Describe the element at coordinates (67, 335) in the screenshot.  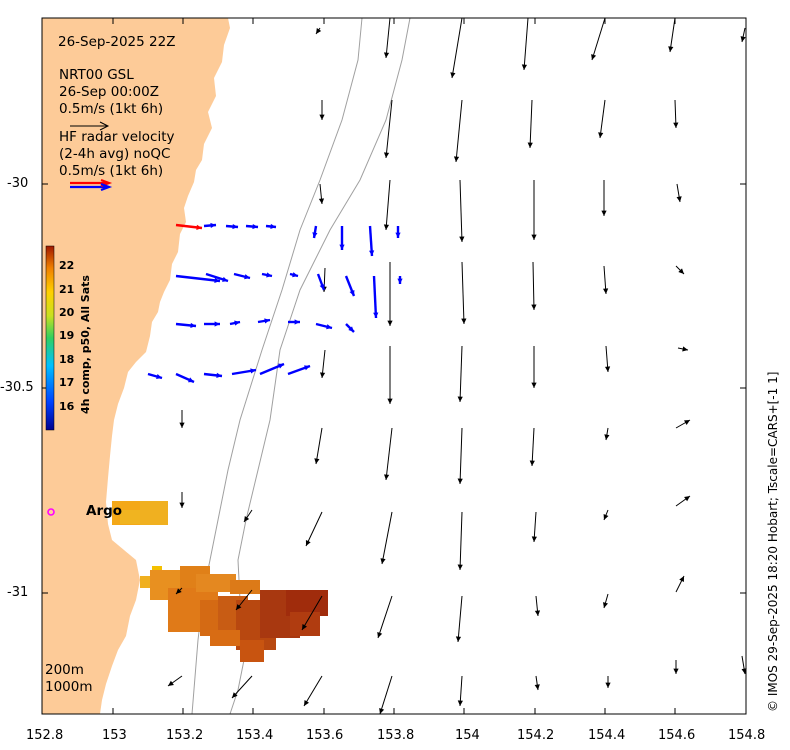
I see `colorbar-tick: 19` at that location.